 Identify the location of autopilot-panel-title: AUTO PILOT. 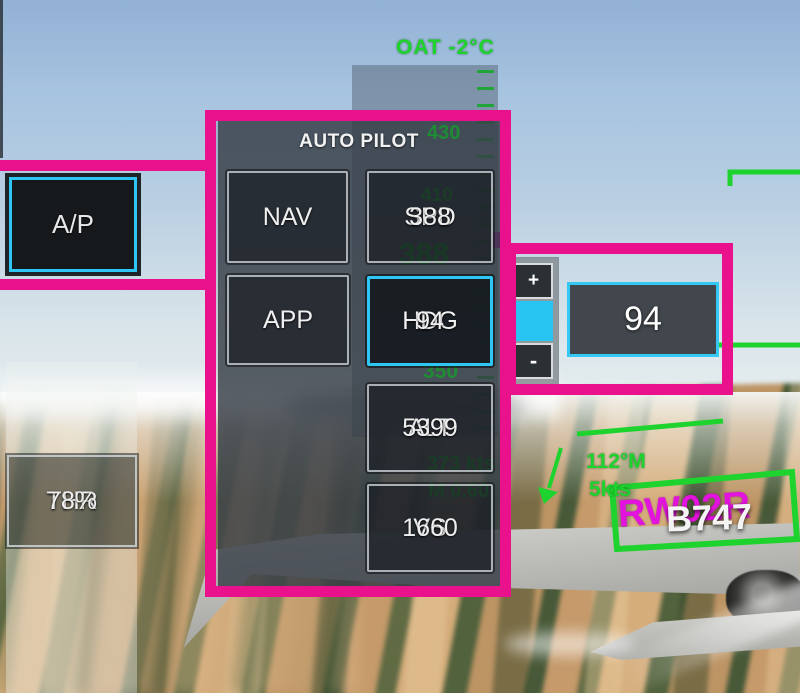
(359, 141).